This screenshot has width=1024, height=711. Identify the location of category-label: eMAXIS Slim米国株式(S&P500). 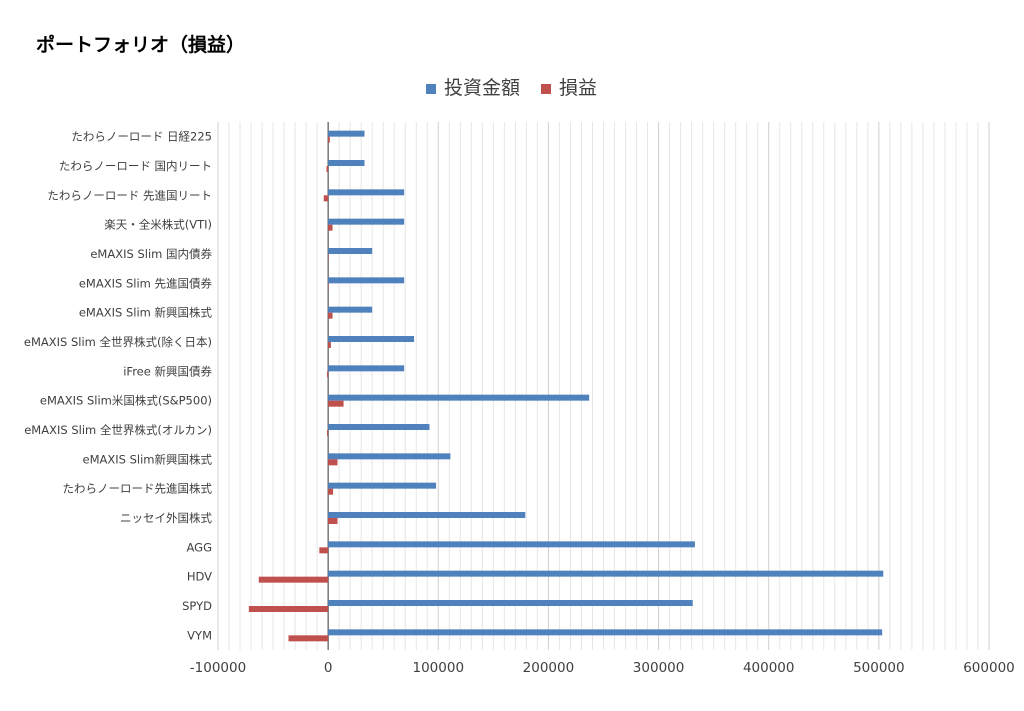
(126, 401).